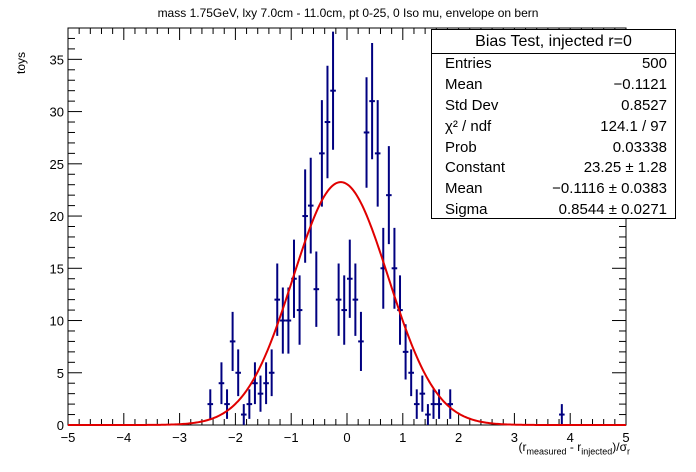 The width and height of the screenshot is (696, 472). I want to click on stats-value: 500, so click(654, 63).